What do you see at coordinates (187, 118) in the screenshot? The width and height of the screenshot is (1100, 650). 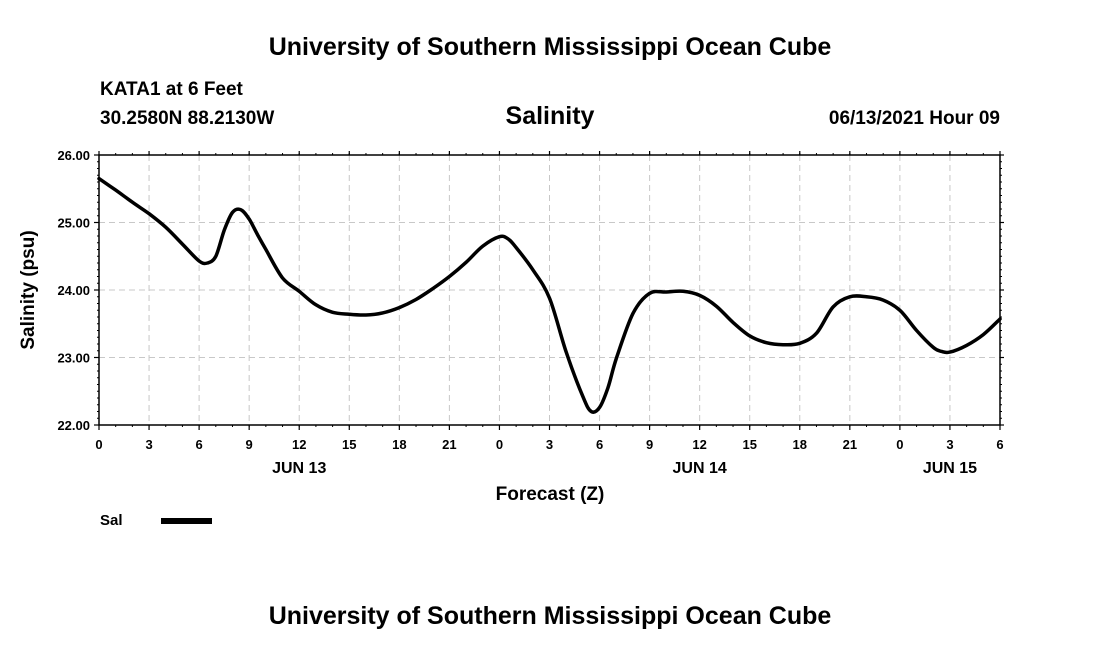 I see `station-coordinates: 30.2580N 88.2130W` at bounding box center [187, 118].